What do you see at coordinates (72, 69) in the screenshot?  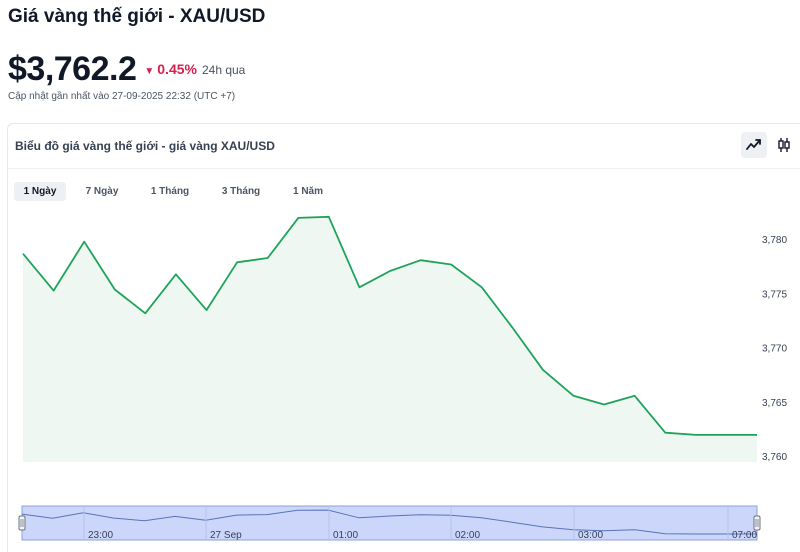 I see `current-price: $3,762.2` at bounding box center [72, 69].